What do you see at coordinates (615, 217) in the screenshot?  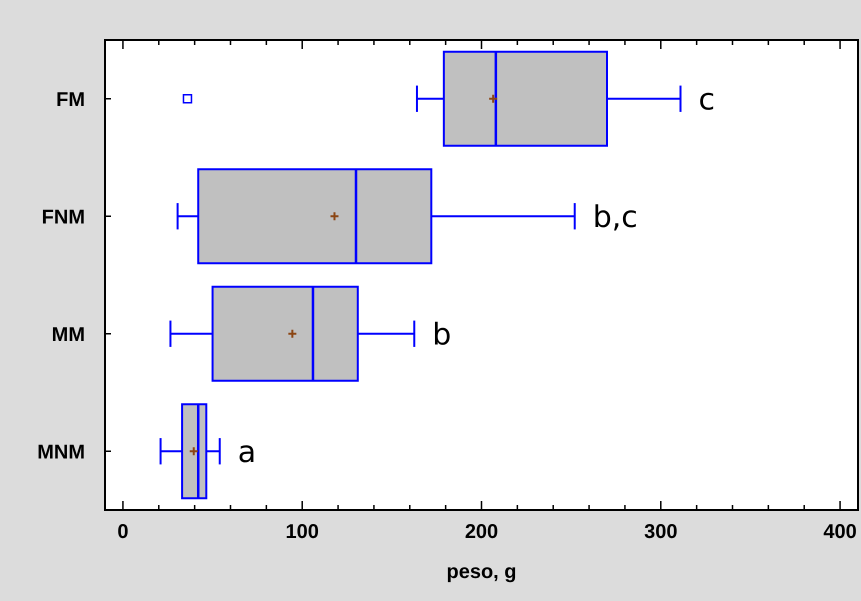 I see `annotation: b,c` at bounding box center [615, 217].